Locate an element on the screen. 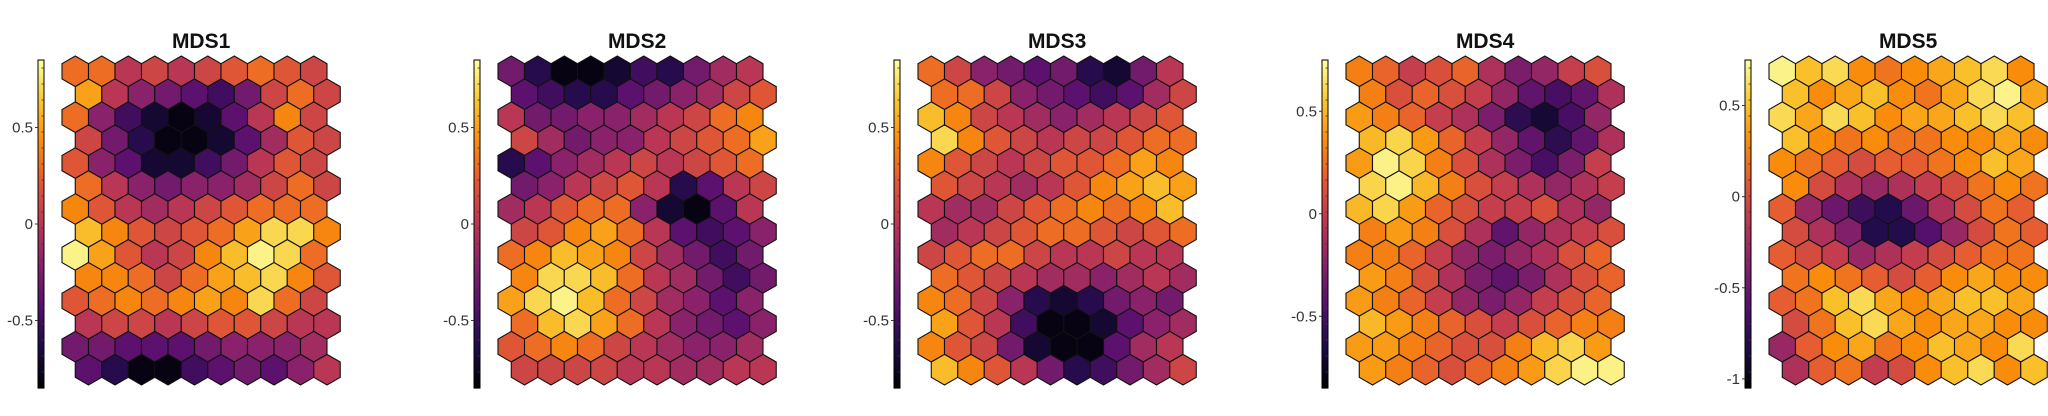 This screenshot has height=416, width=2048. colorbar: 0.5 0 -0.5 is located at coordinates (1310, 224).